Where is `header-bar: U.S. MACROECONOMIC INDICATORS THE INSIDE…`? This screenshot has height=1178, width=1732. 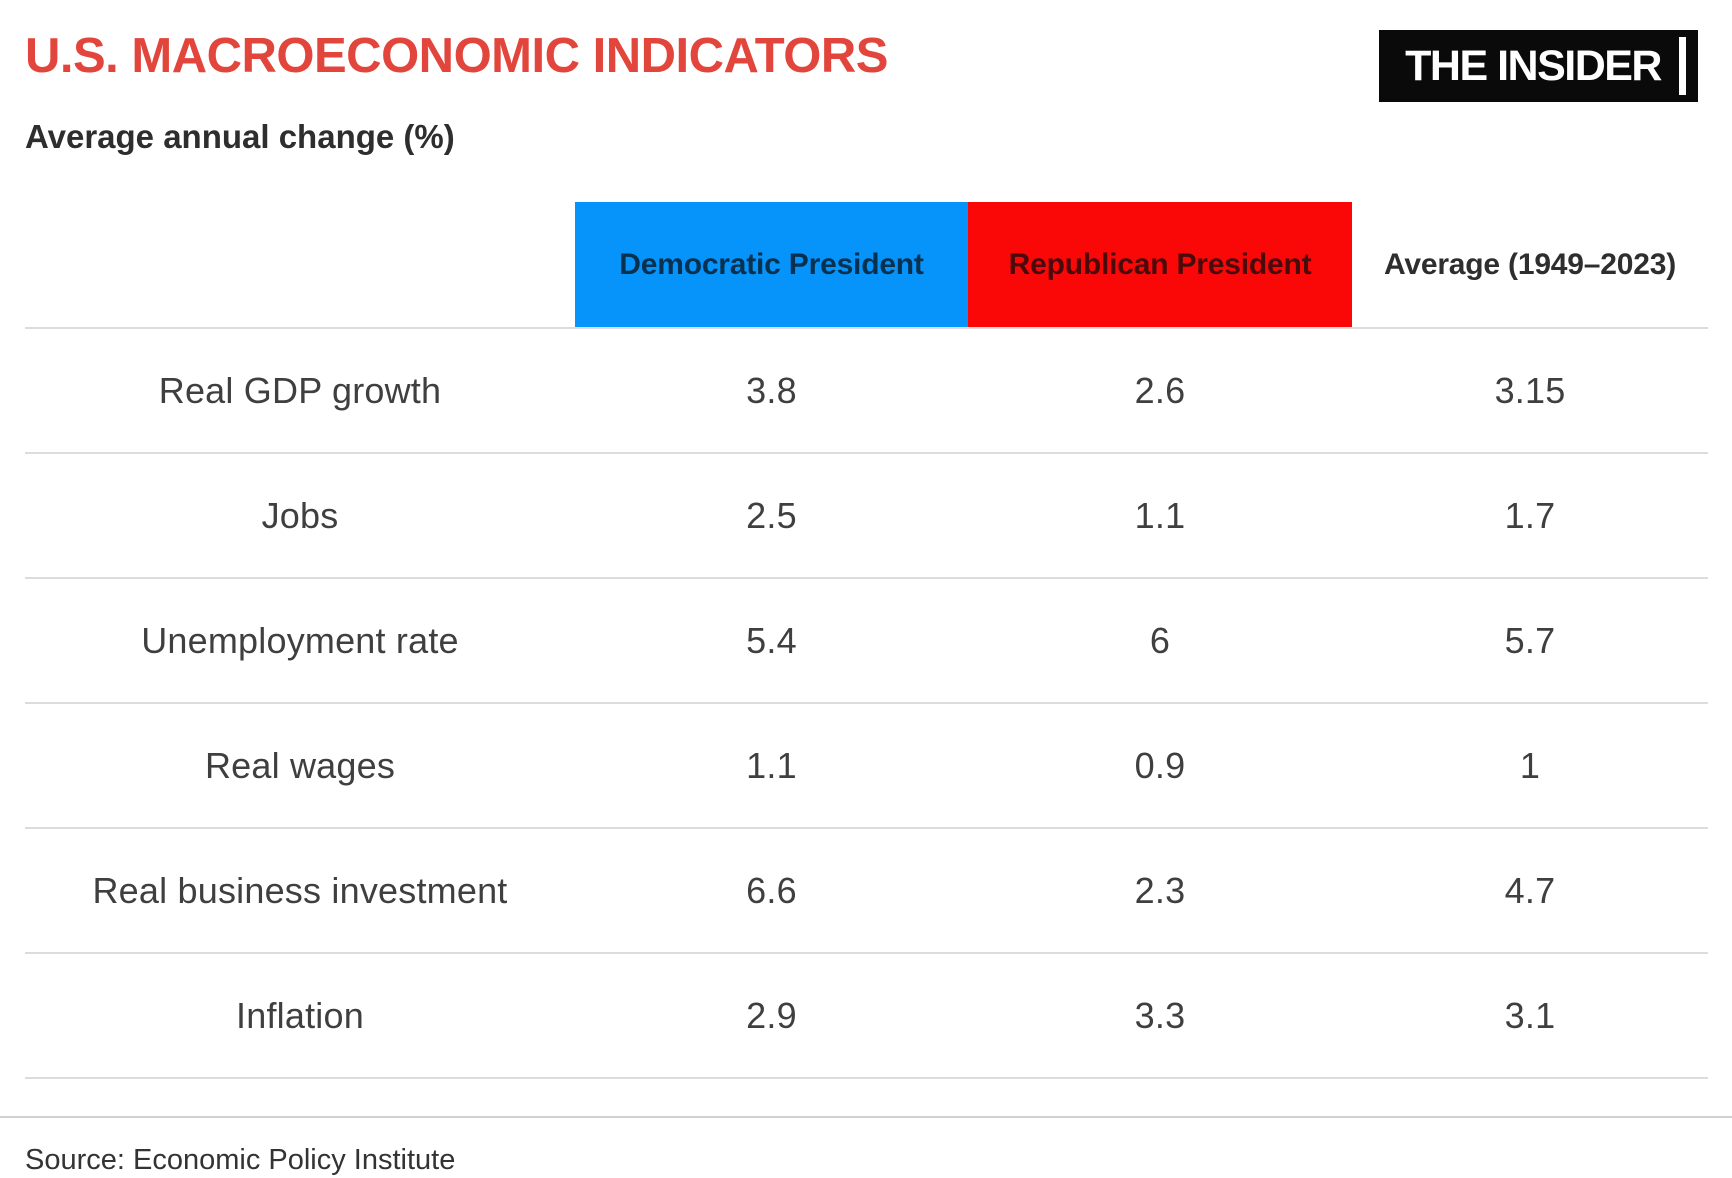
header-bar: U.S. MACROECONOMIC INDICATORS THE INSIDE… is located at coordinates (866, 51).